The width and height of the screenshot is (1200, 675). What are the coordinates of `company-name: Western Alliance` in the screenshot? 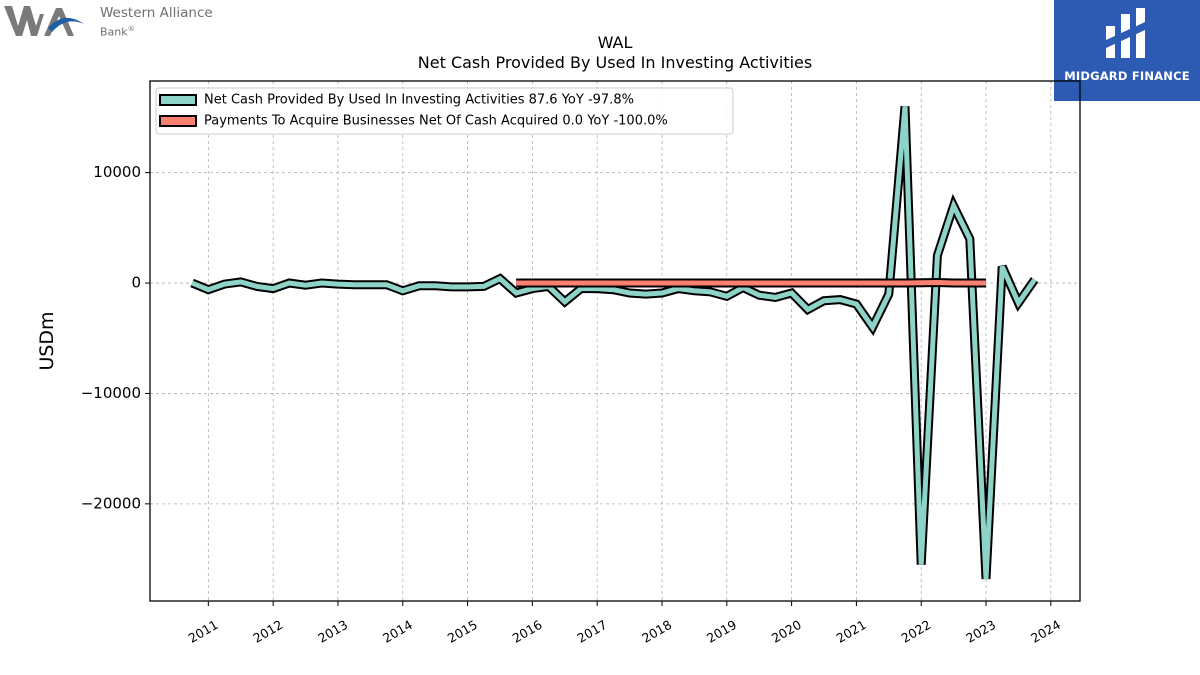 It's located at (156, 13).